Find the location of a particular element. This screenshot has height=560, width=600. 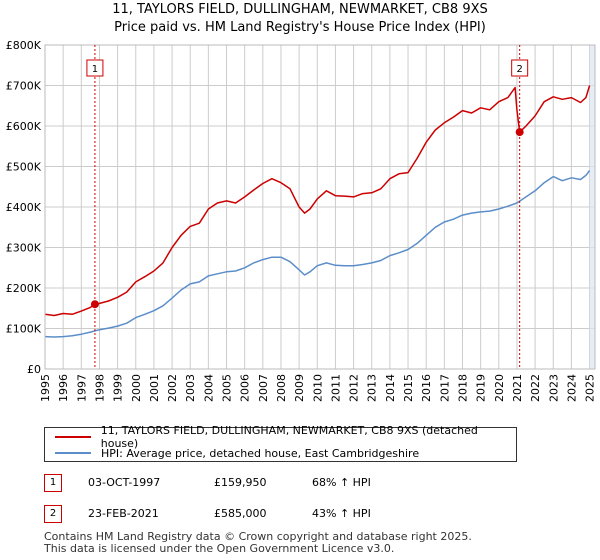

x-tick-label: 2008 is located at coordinates (281, 388).